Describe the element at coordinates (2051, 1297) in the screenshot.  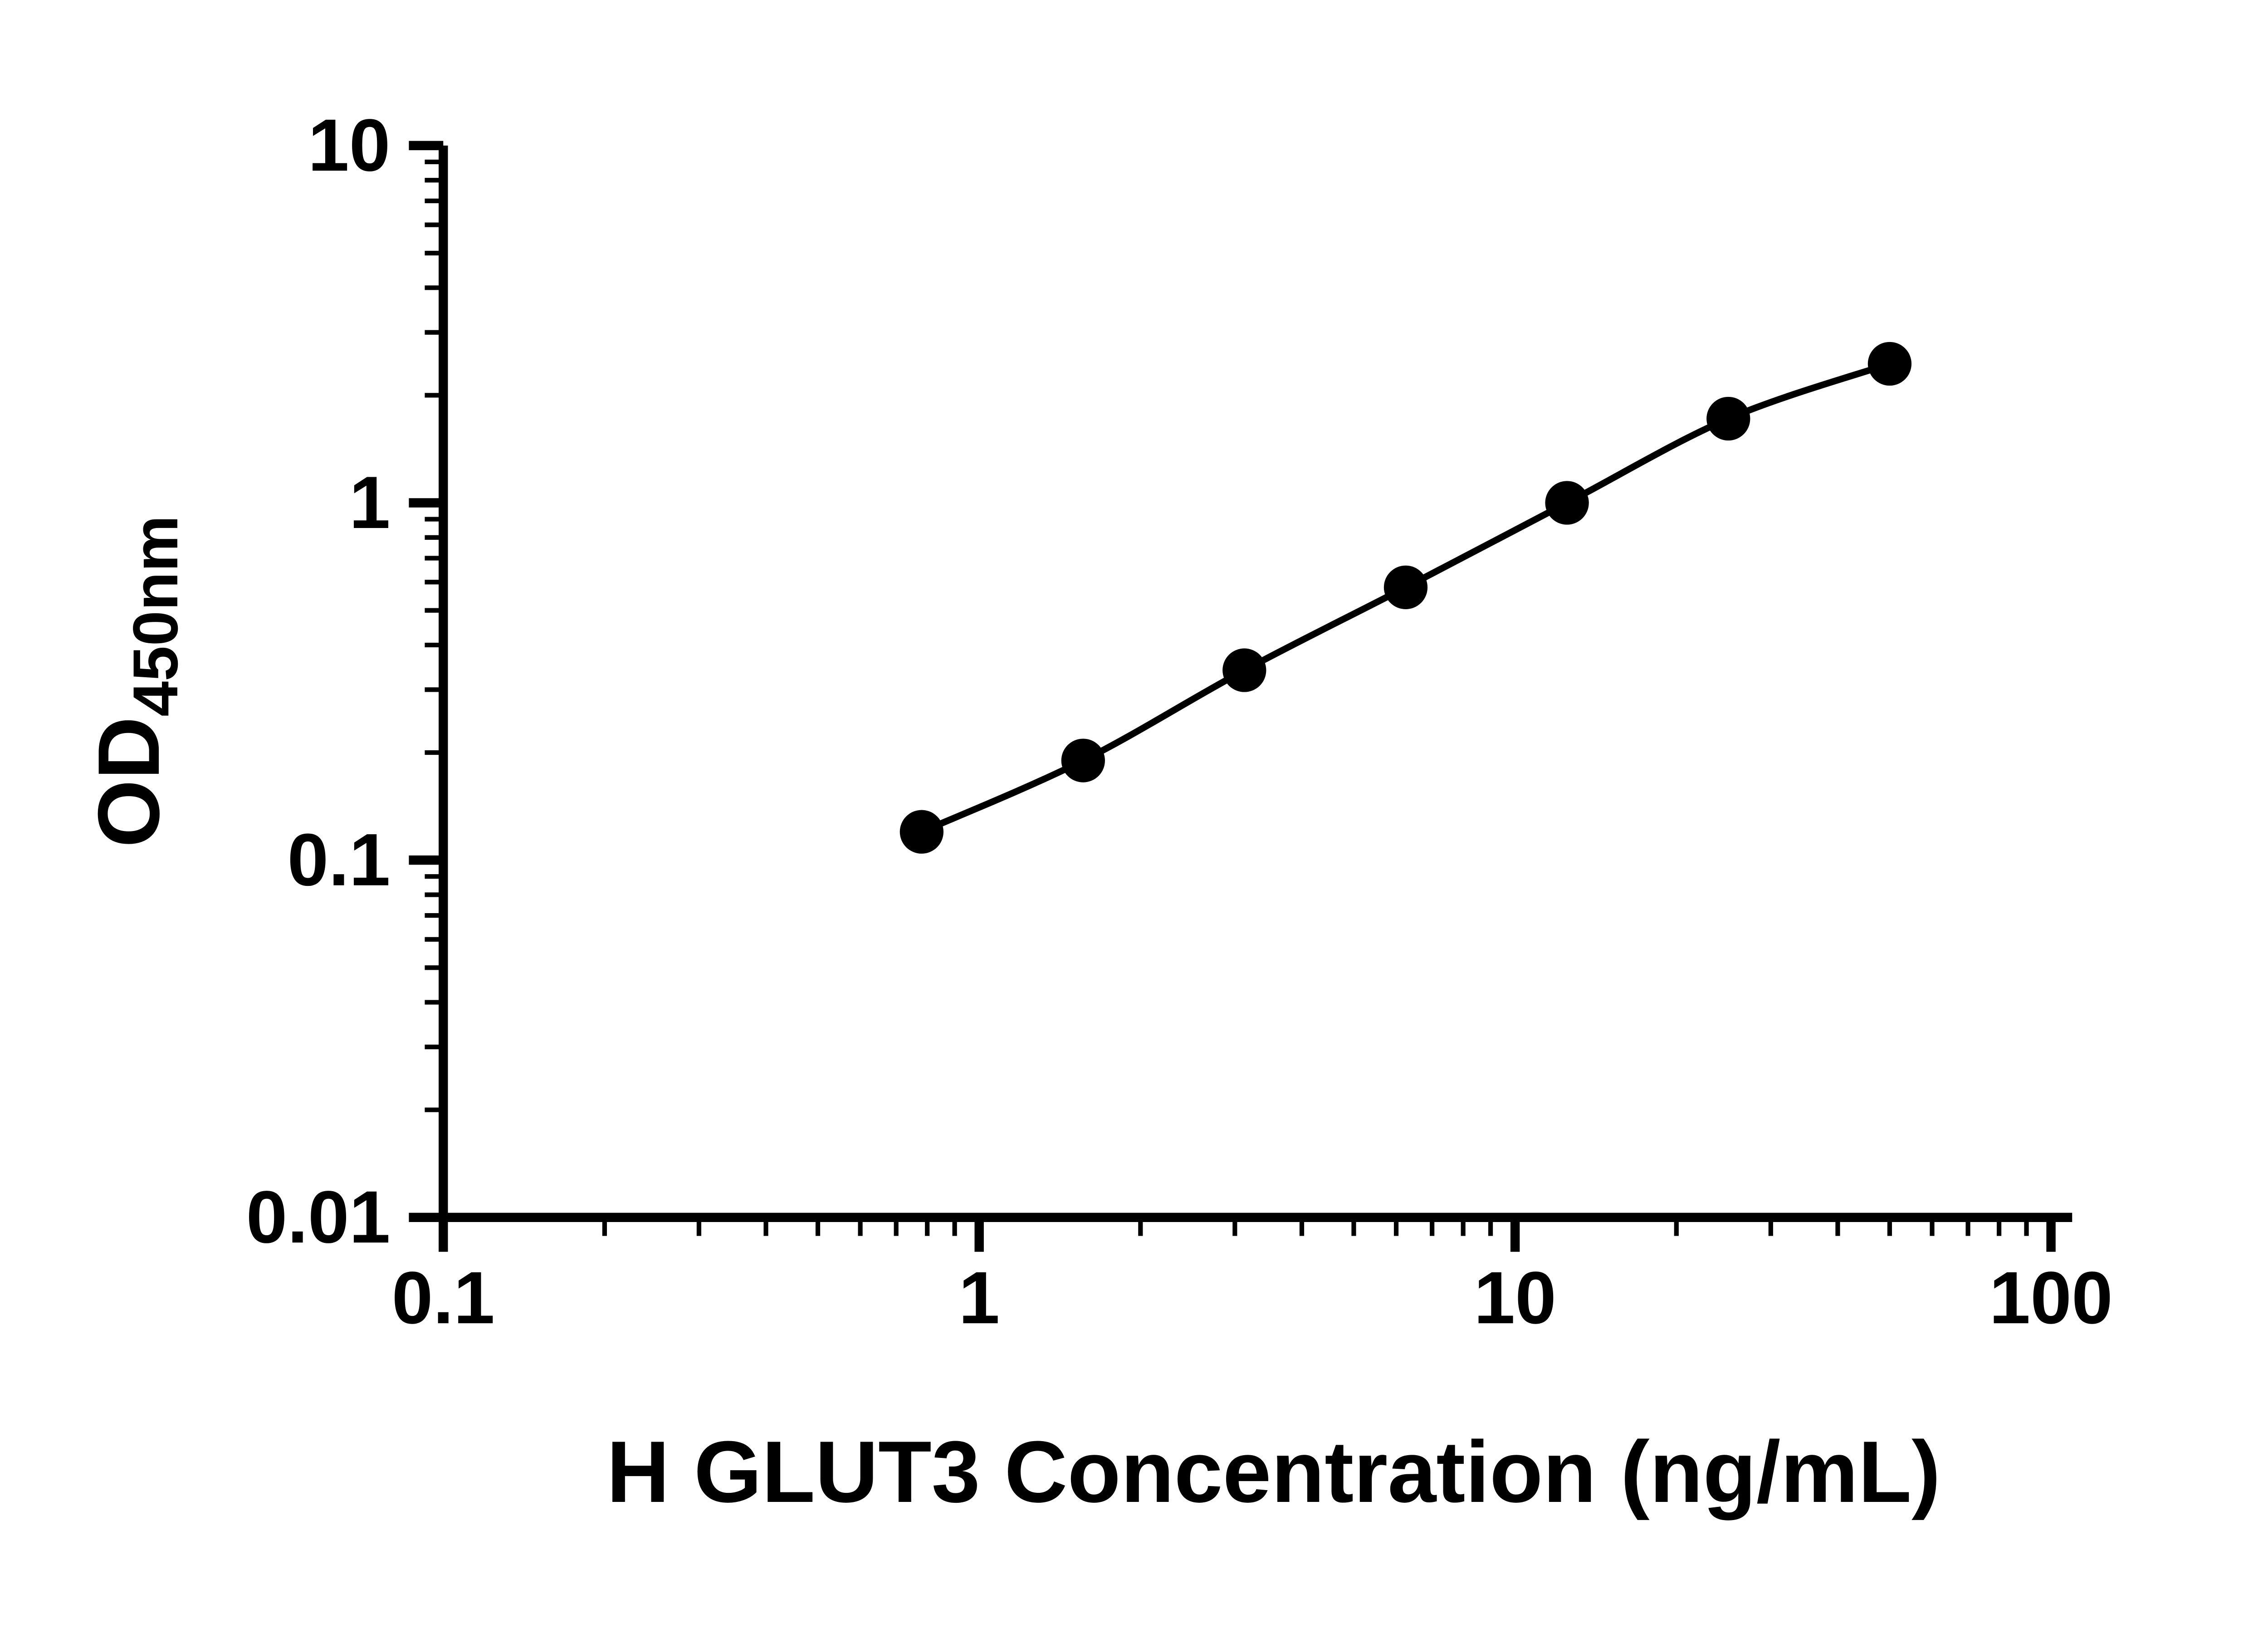
I see `x-tick-label: 100` at that location.